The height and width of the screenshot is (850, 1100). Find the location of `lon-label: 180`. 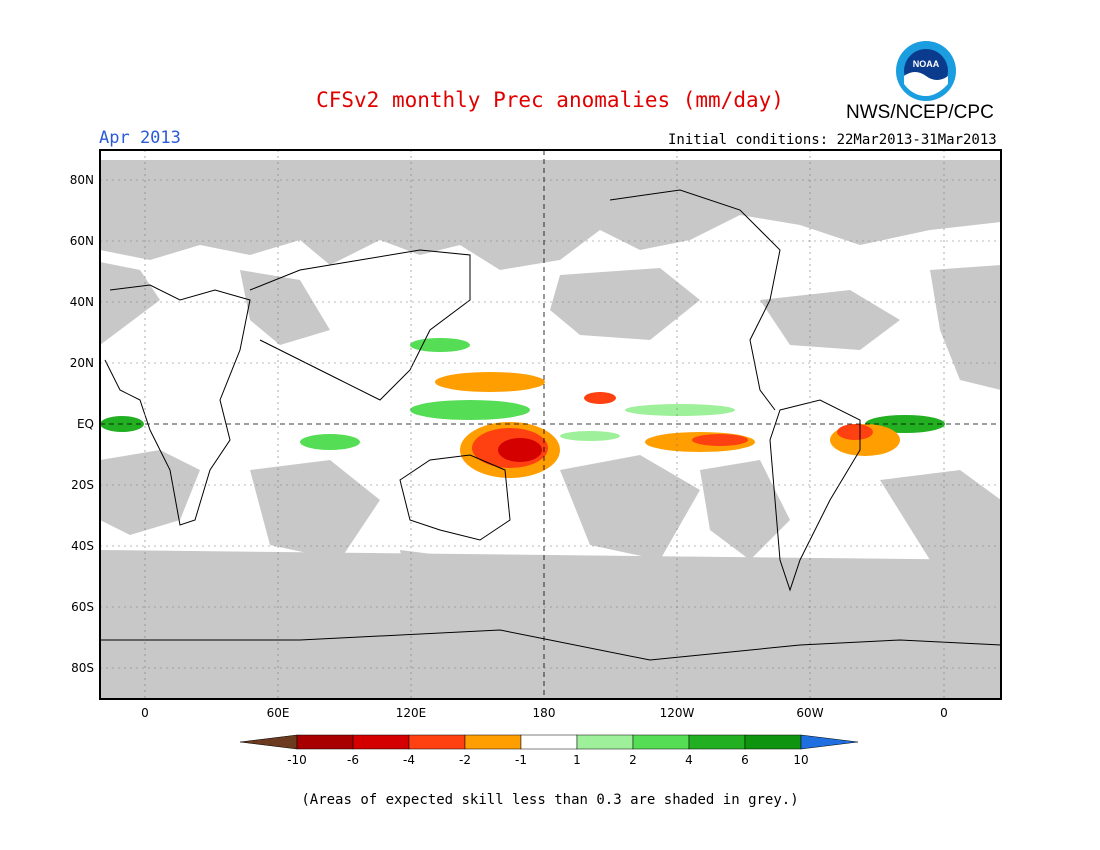

lon-label: 180 is located at coordinates (544, 713).